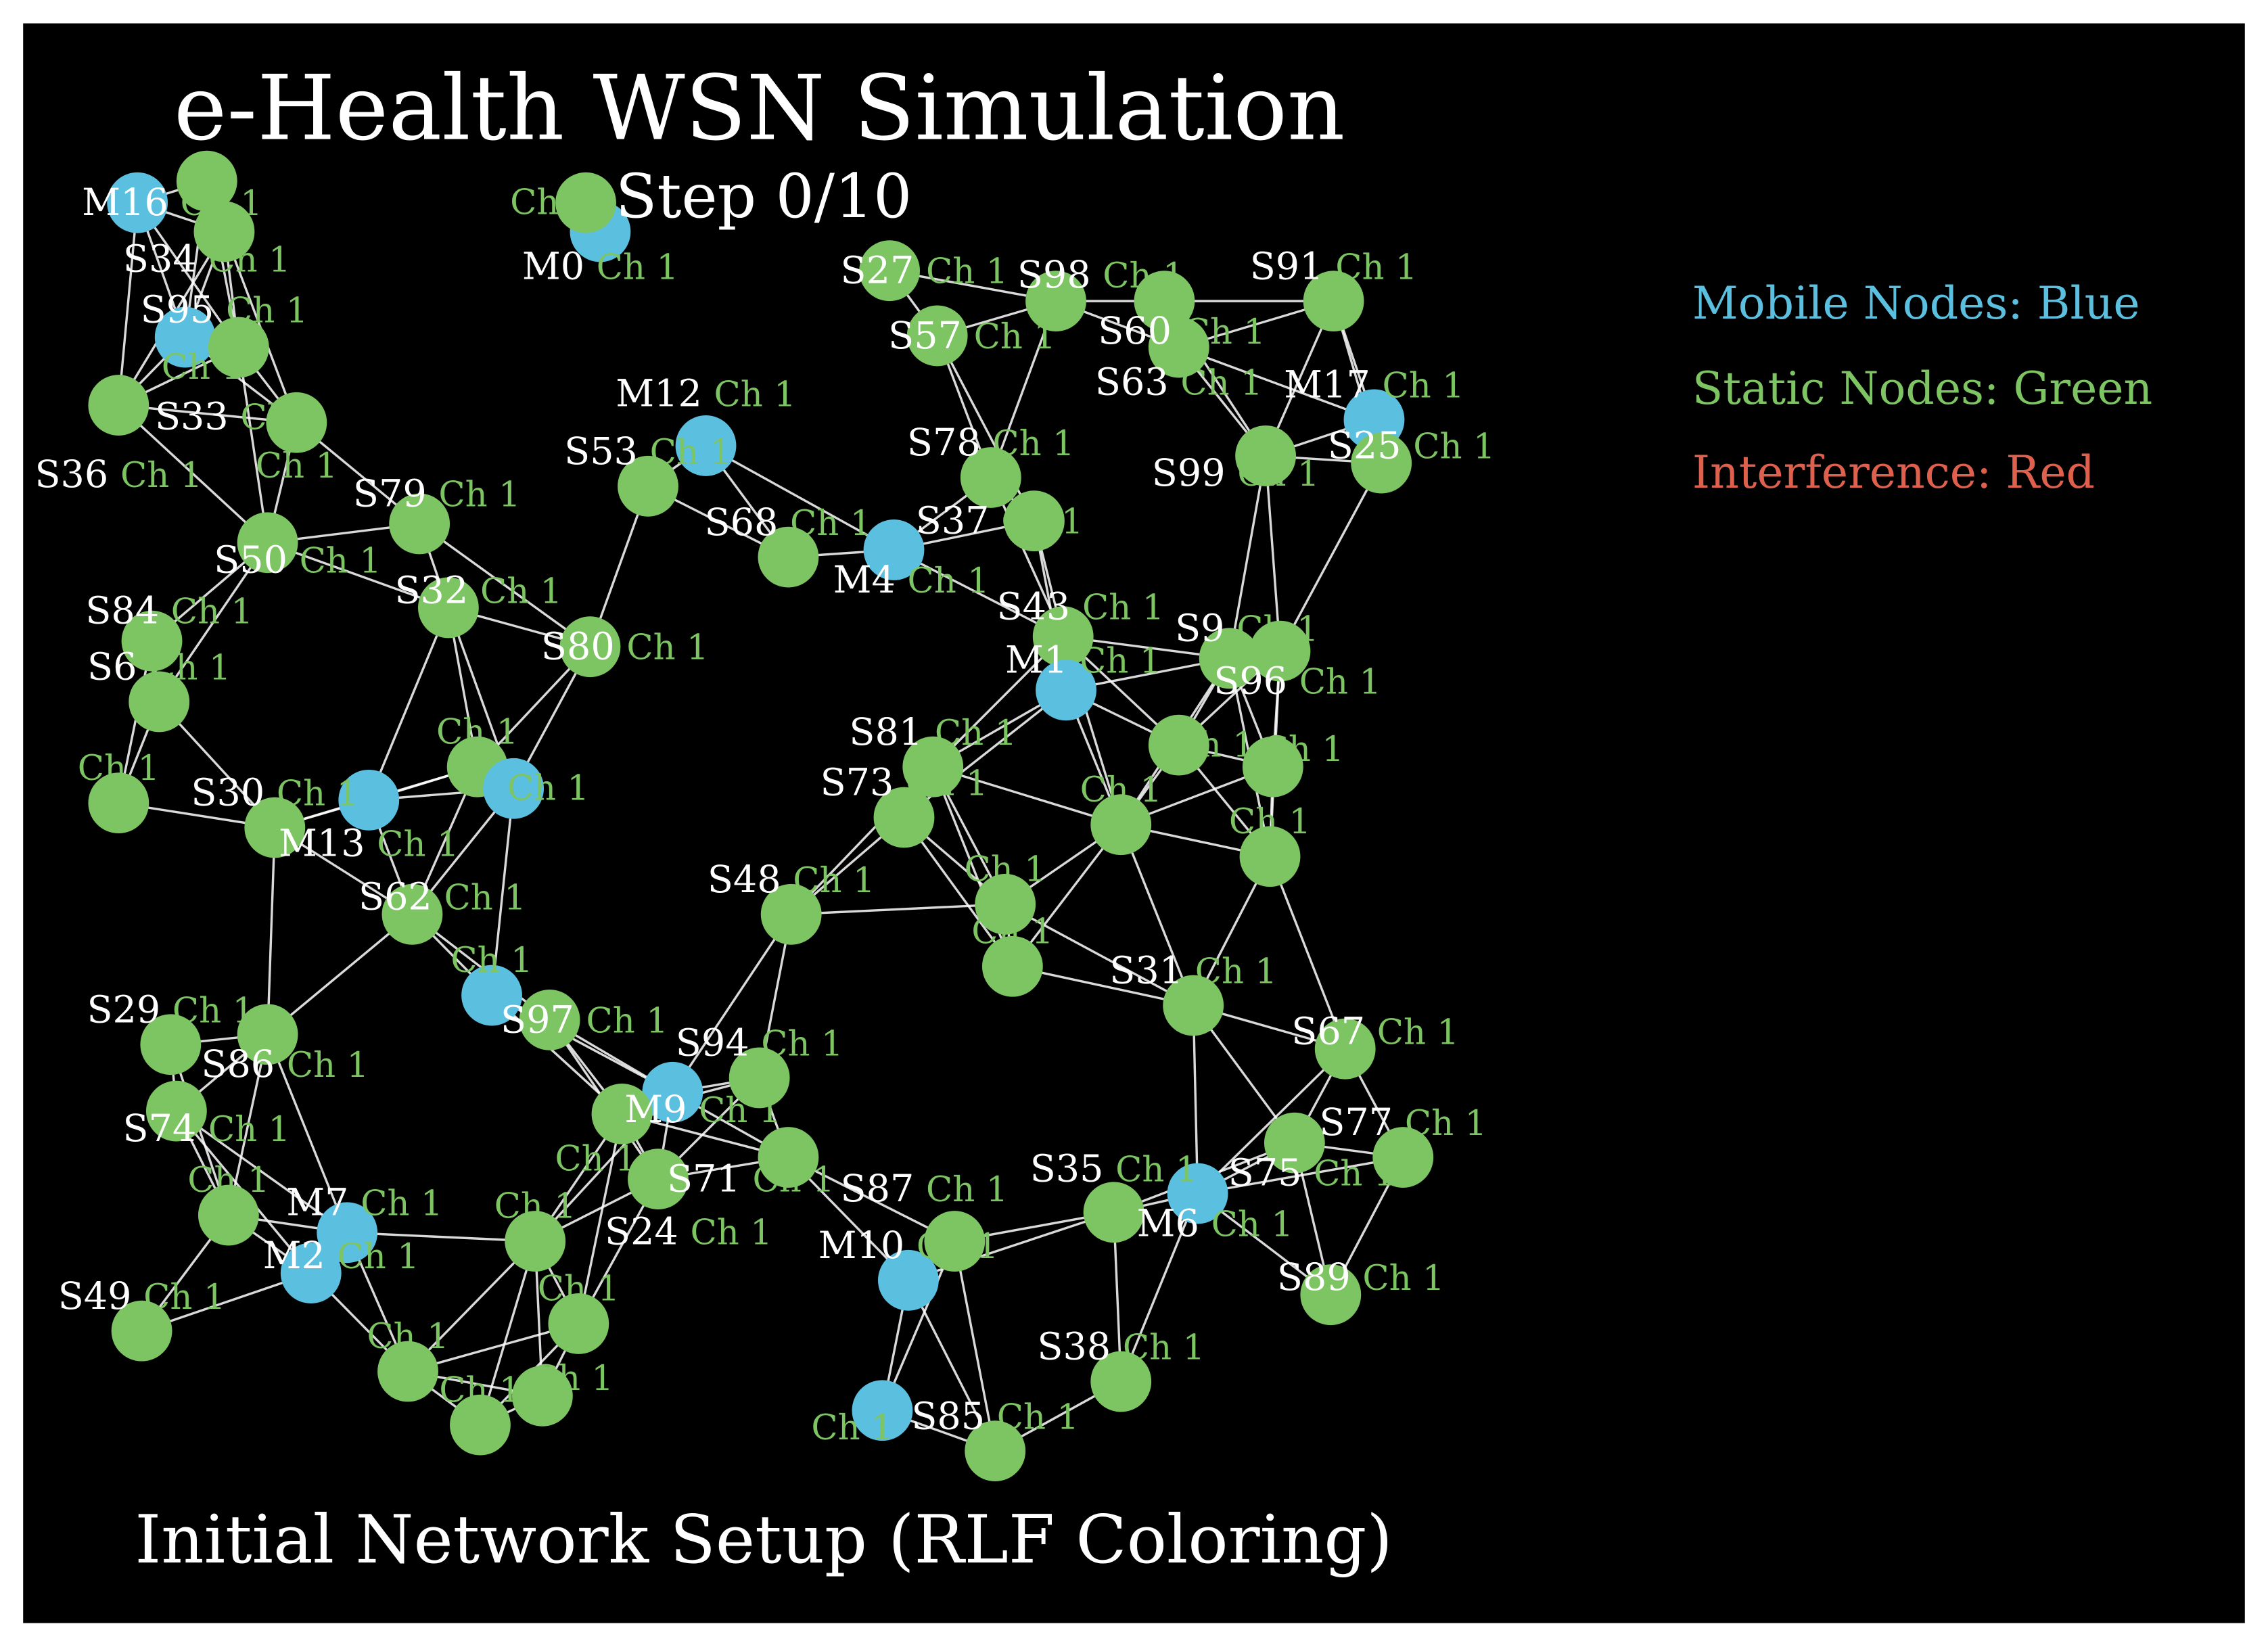 This screenshot has height=1645, width=2268. Describe the element at coordinates (991, 443) in the screenshot. I see `node-annotation: S78 Ch 1` at that location.